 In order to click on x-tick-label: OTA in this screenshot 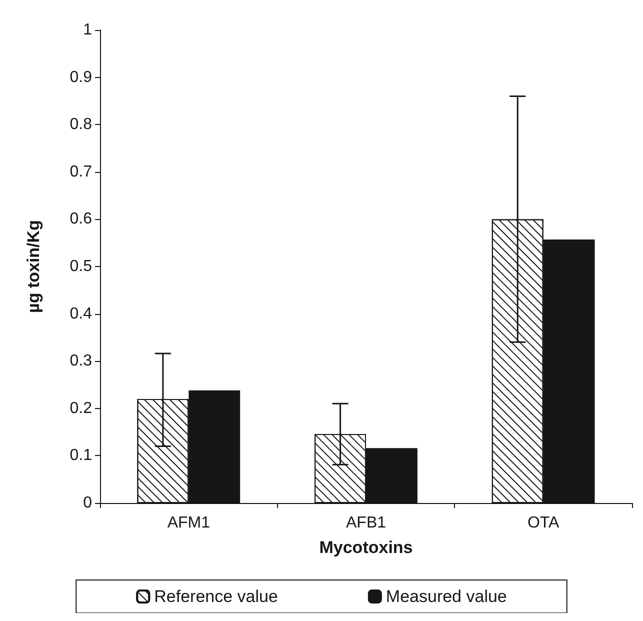, I will do `click(543, 523)`.